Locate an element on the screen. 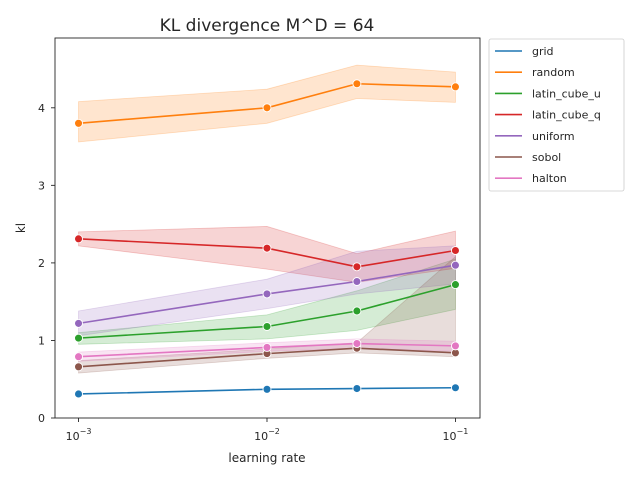  line-halton is located at coordinates (267, 350).